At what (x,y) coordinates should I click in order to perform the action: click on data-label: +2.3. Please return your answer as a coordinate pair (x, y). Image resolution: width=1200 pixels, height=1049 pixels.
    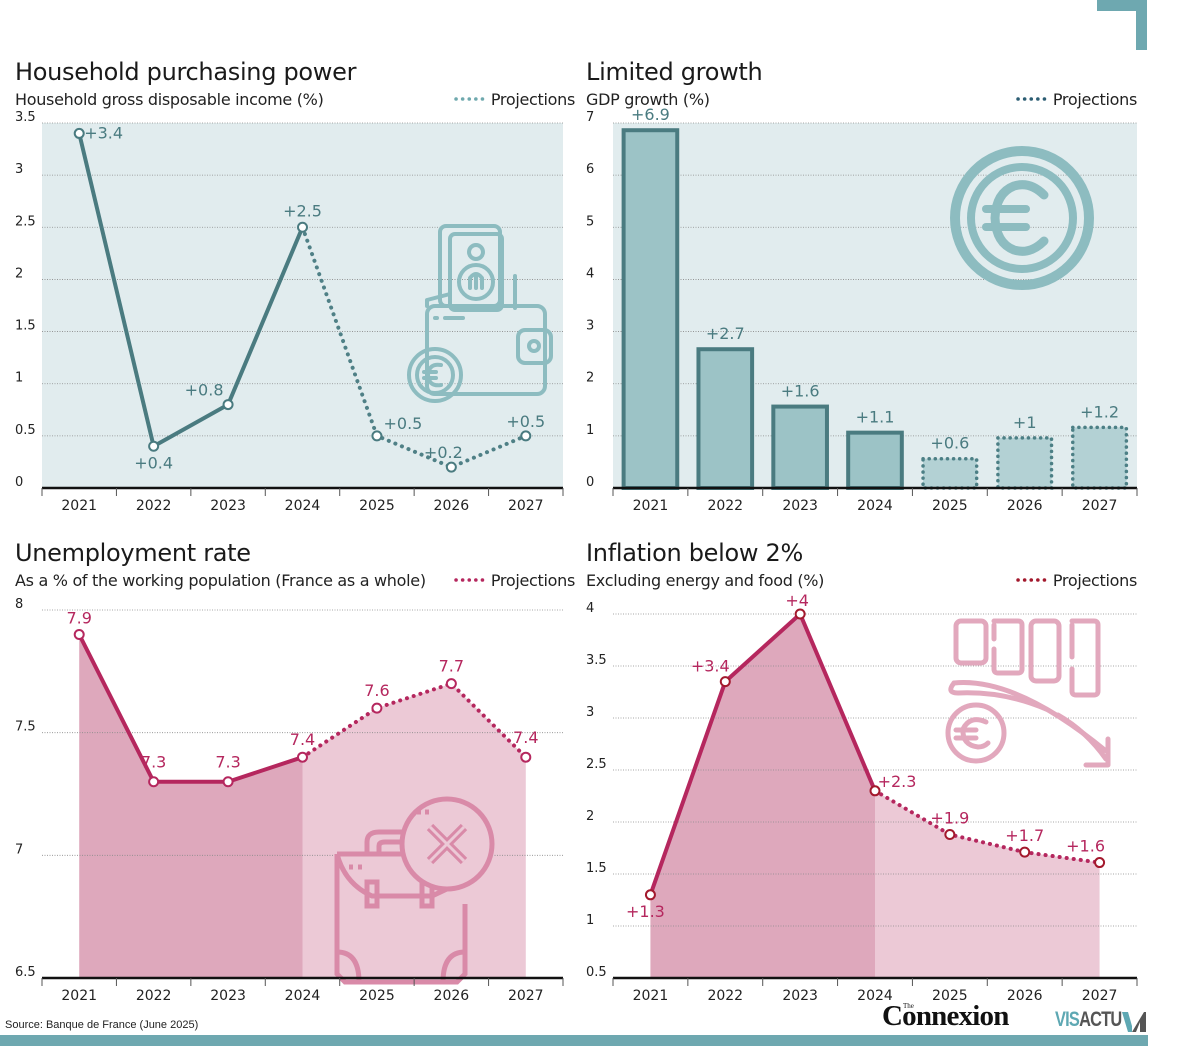
    Looking at the image, I should click on (897, 781).